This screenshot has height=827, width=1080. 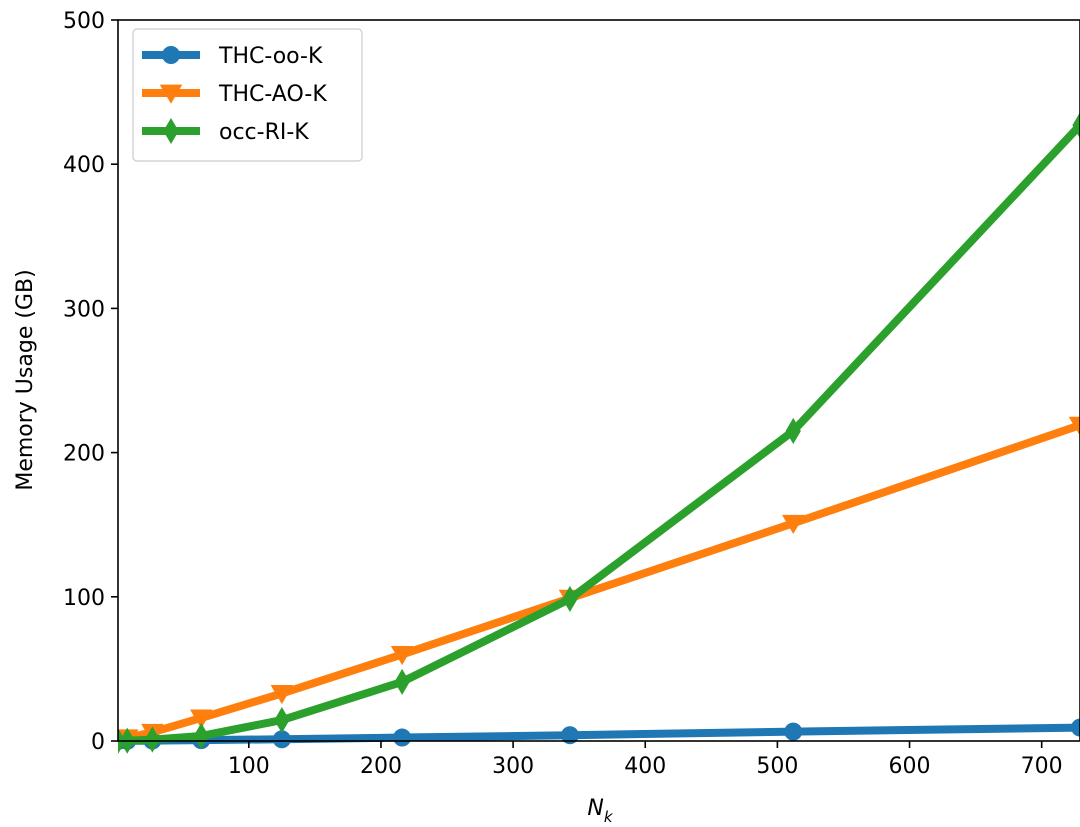 I want to click on y-tick-label-4: 400, so click(x=84, y=165).